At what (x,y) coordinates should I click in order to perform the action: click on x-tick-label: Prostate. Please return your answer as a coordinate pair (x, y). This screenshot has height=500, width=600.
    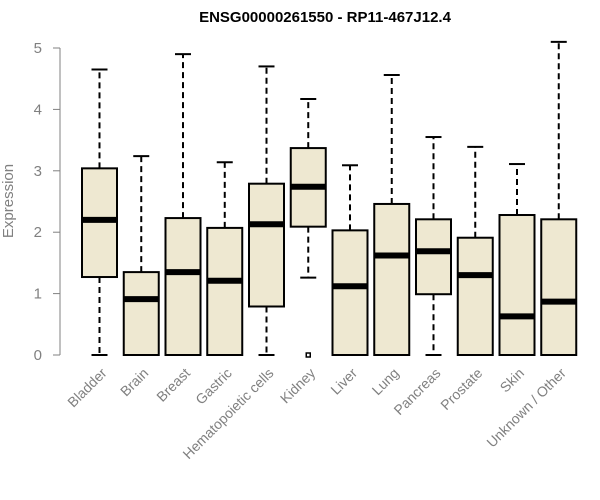
    Looking at the image, I should click on (461, 389).